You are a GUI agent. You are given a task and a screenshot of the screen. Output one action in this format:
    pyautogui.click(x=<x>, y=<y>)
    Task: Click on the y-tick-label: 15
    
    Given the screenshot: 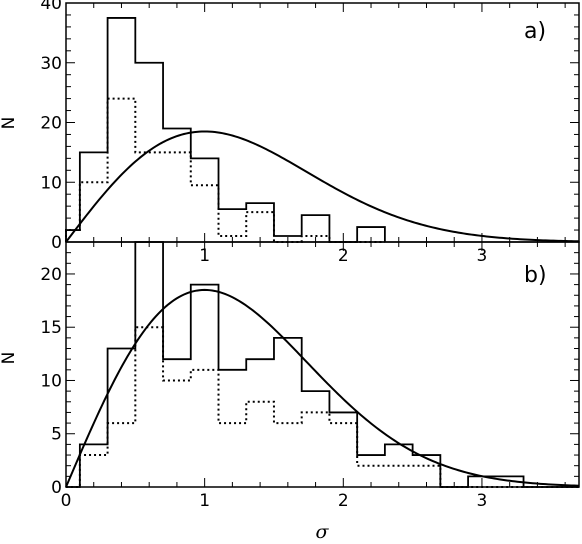 What is the action you would take?
    pyautogui.click(x=51, y=328)
    